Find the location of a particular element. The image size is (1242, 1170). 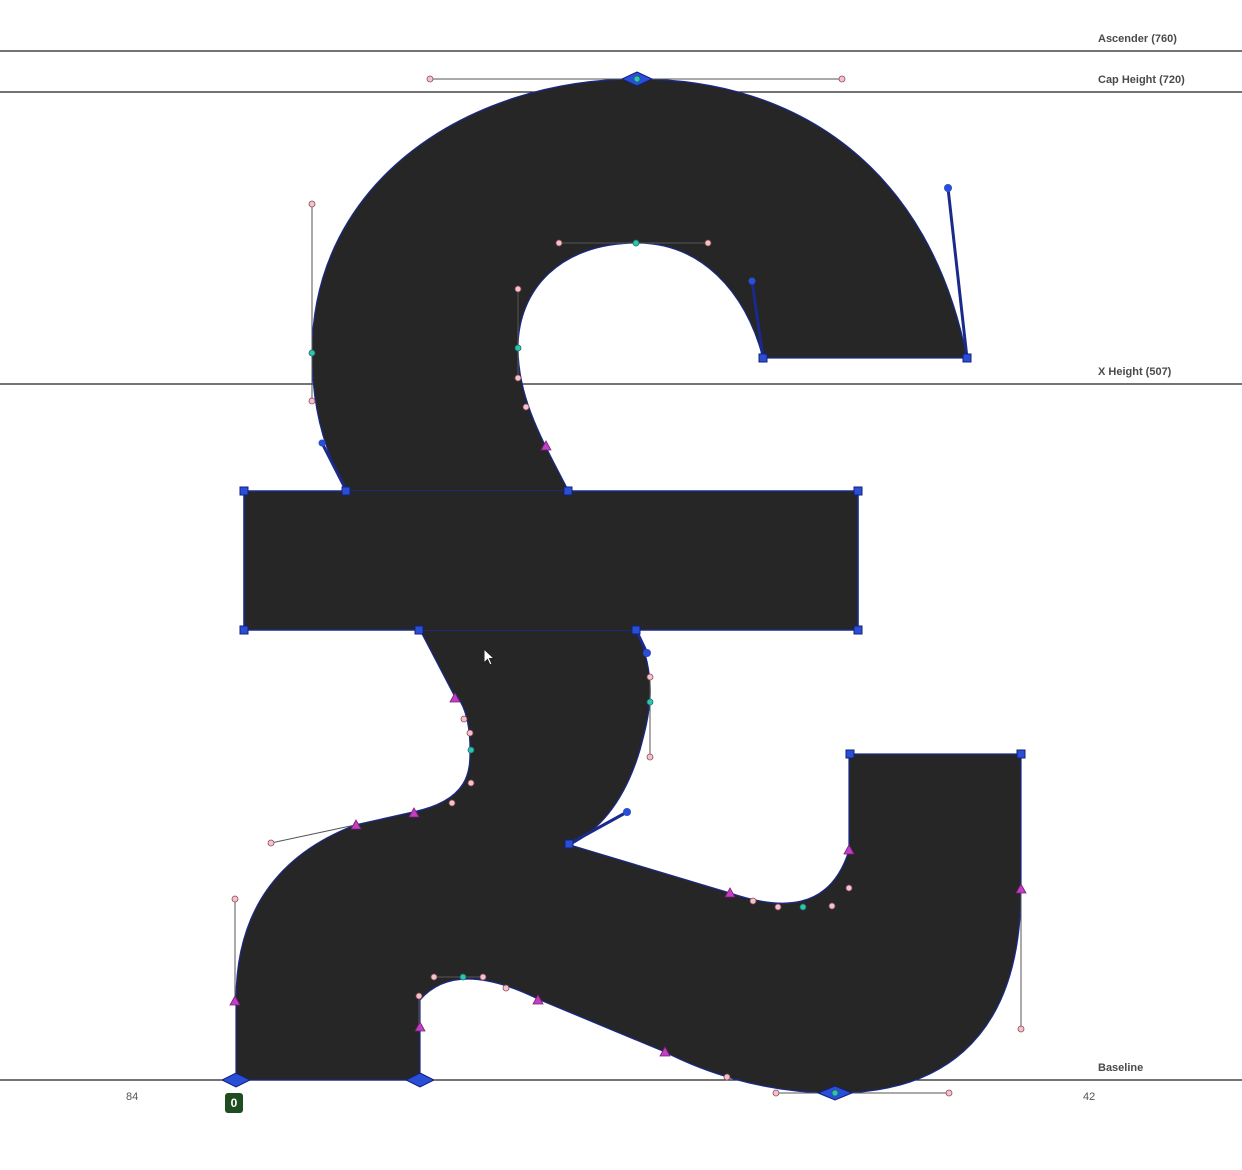

origin-marker: 0 is located at coordinates (234, 1103).